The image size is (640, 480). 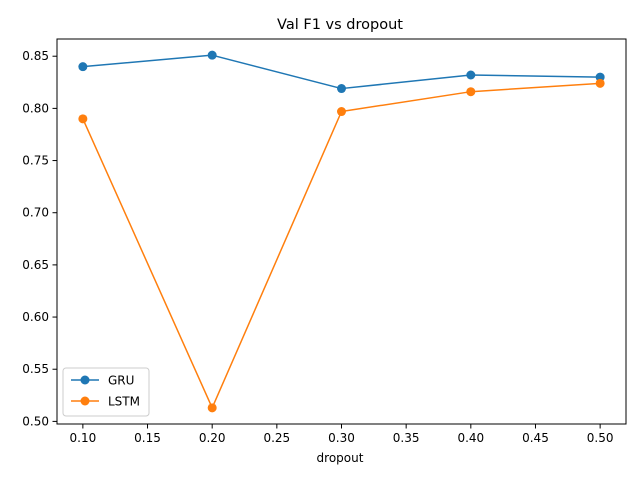 I want to click on x-tick-label: 0.40, so click(x=470, y=438).